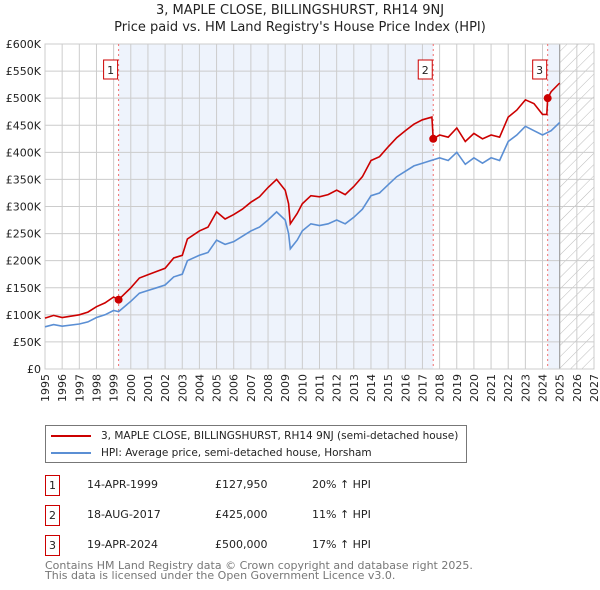 This screenshot has width=600, height=590. Describe the element at coordinates (341, 484) in the screenshot. I see `sale-hpi-diff: 20% ↑ HPI` at that location.